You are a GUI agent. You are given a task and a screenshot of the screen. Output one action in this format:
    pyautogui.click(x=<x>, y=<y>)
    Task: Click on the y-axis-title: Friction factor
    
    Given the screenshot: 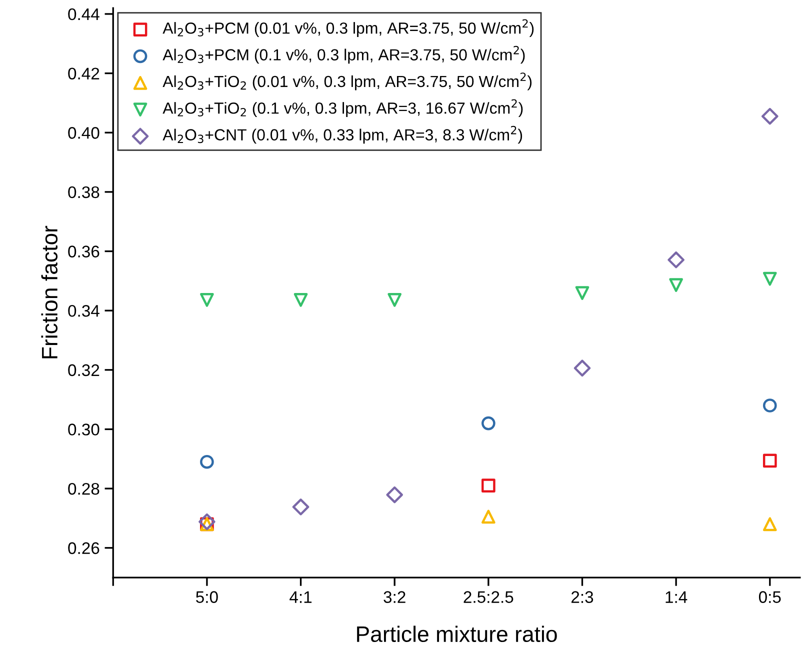 What is the action you would take?
    pyautogui.click(x=49, y=292)
    